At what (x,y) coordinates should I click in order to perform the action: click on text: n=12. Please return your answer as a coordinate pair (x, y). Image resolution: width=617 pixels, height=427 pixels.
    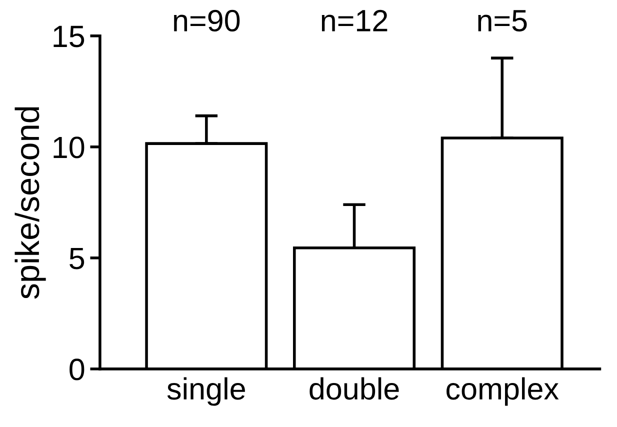
    Looking at the image, I should click on (355, 21).